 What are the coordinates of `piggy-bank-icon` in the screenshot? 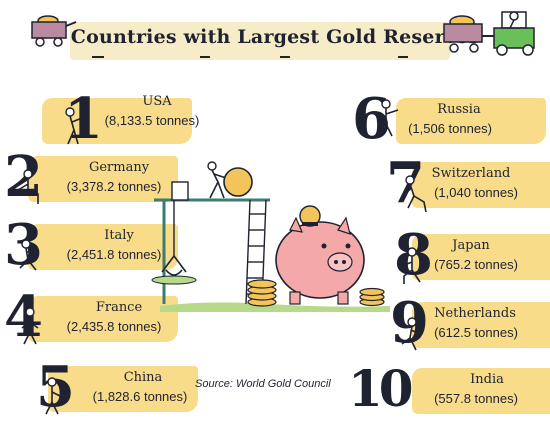 It's located at (320, 255).